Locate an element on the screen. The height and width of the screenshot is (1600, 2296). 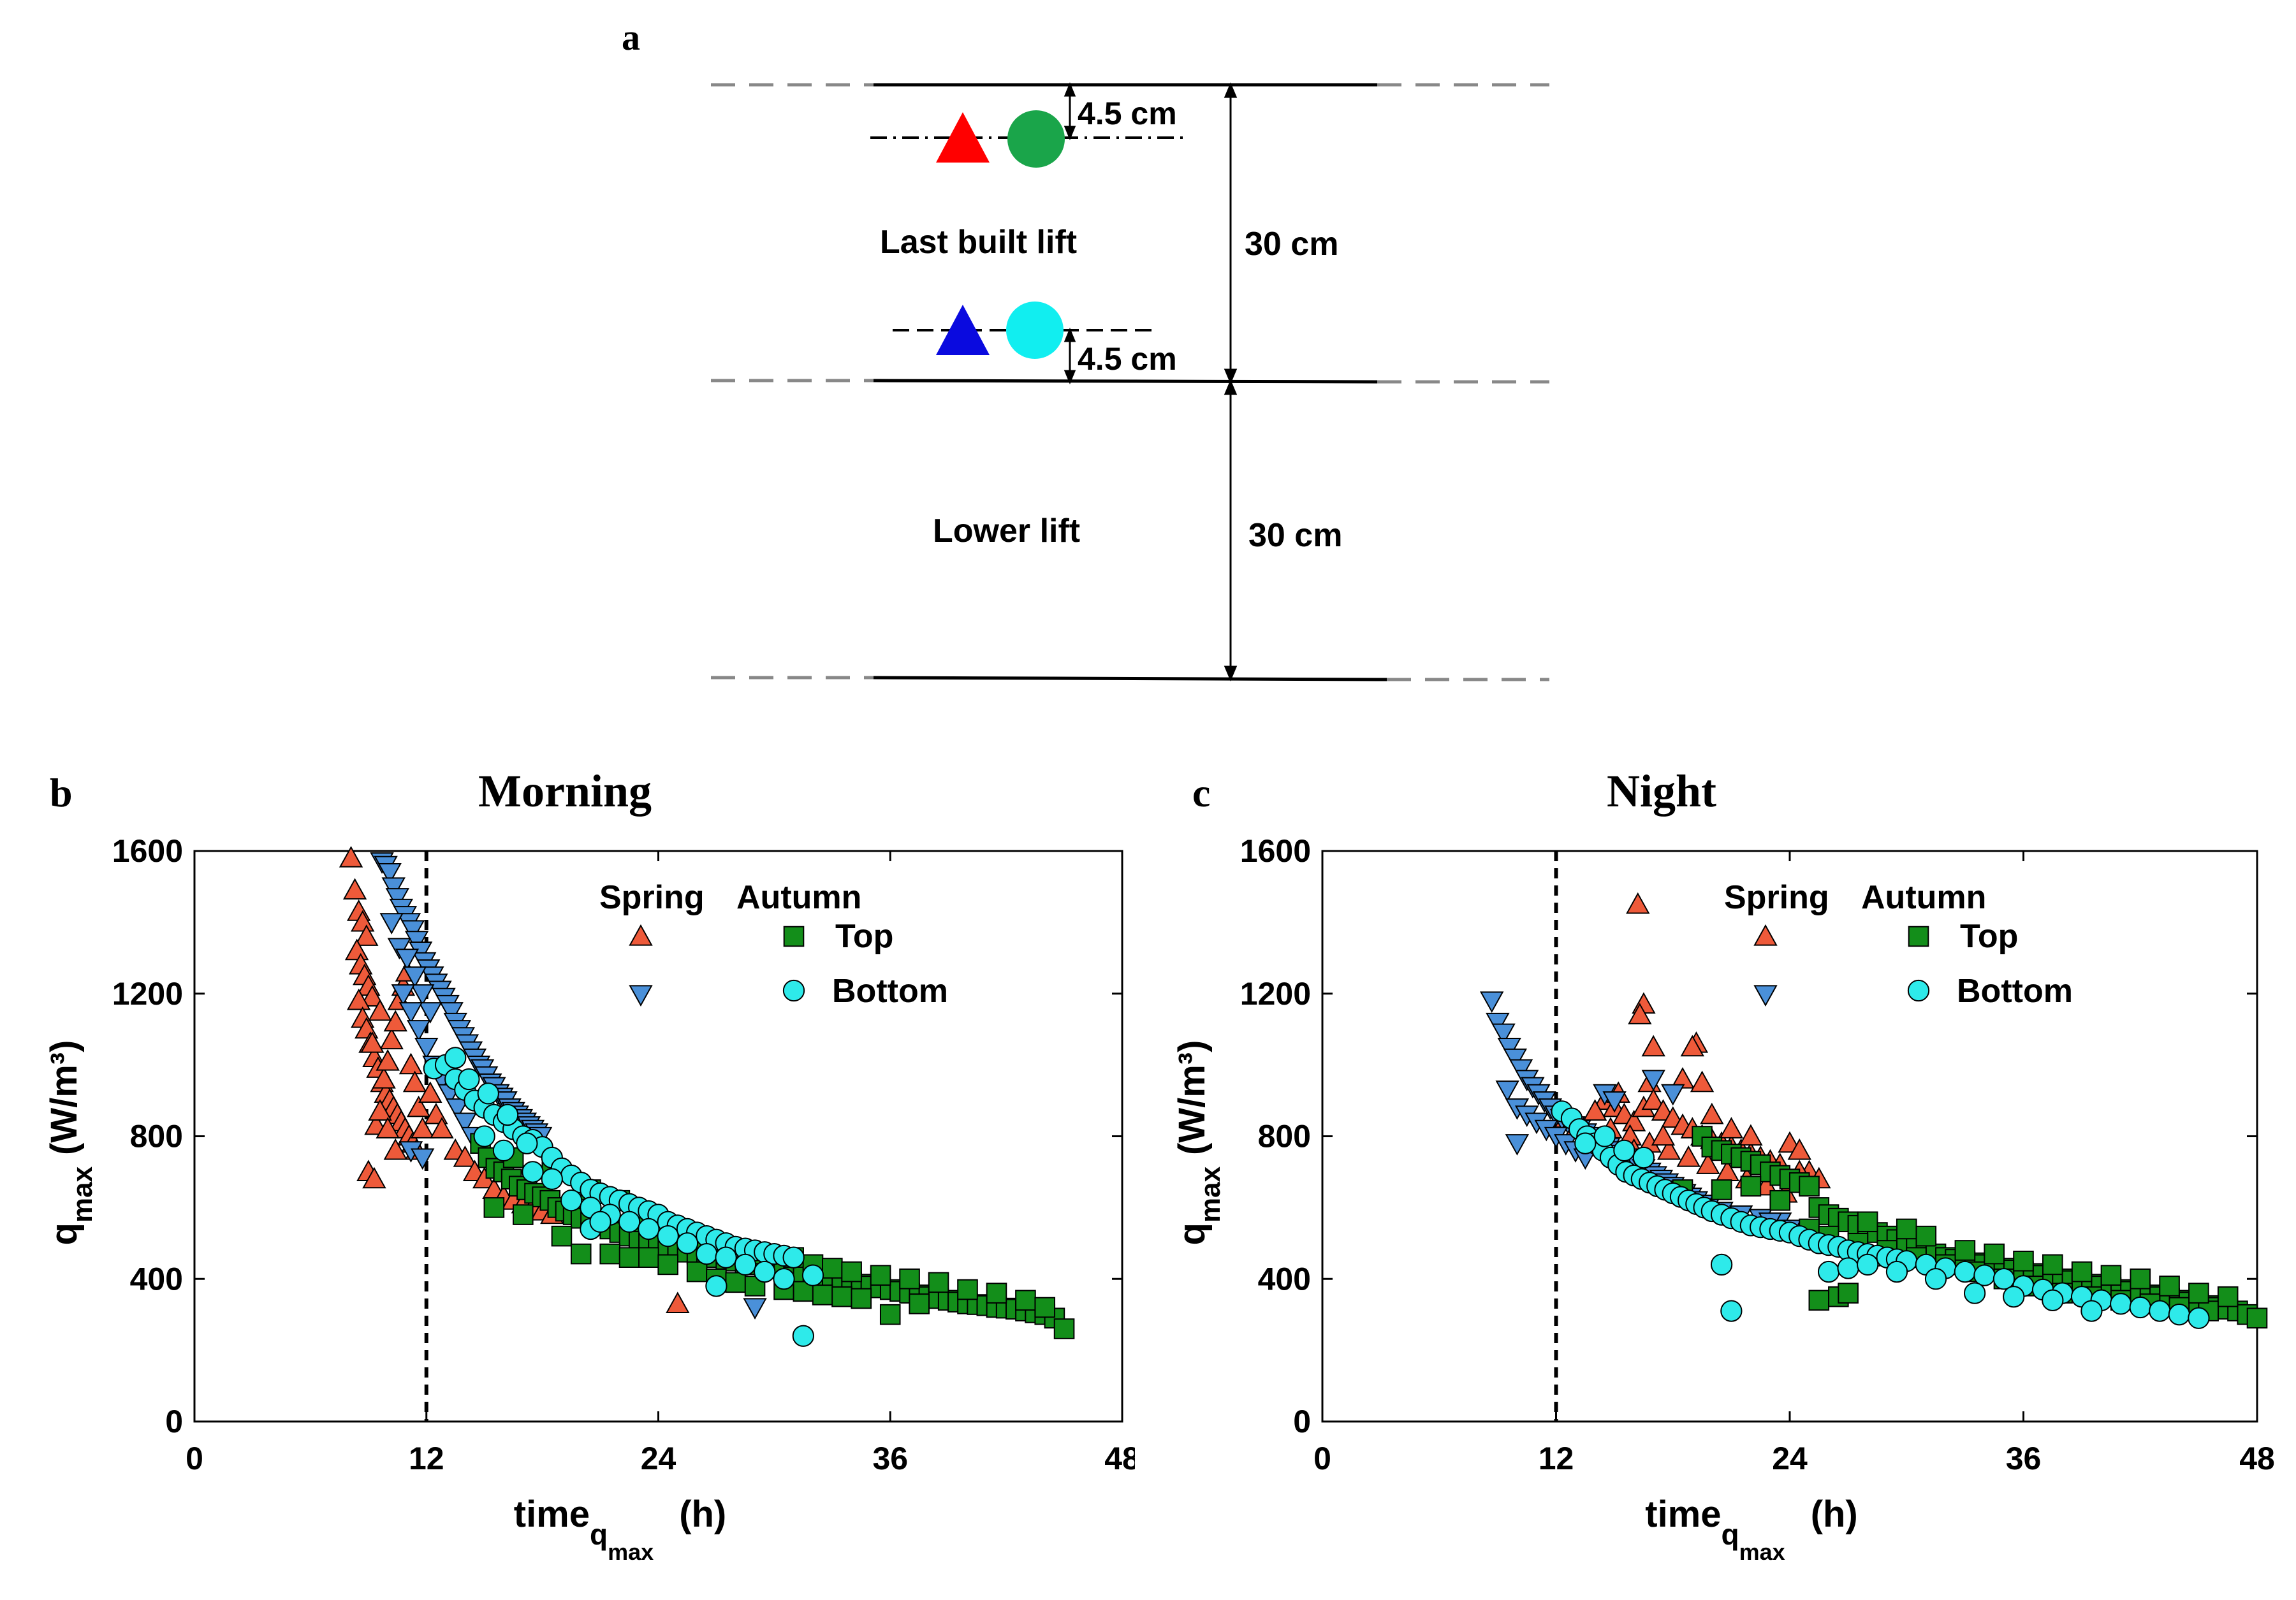
x-tick-label: 36 is located at coordinates (2024, 1458).